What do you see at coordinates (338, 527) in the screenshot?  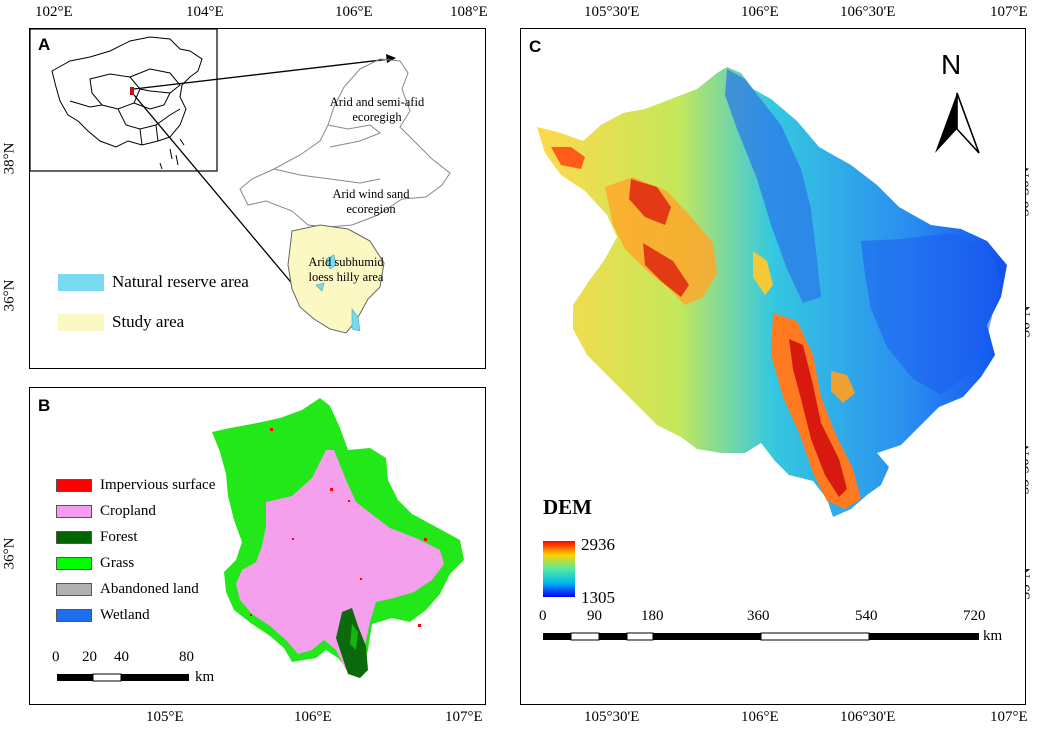 I see `landuse-impervious` at bounding box center [338, 527].